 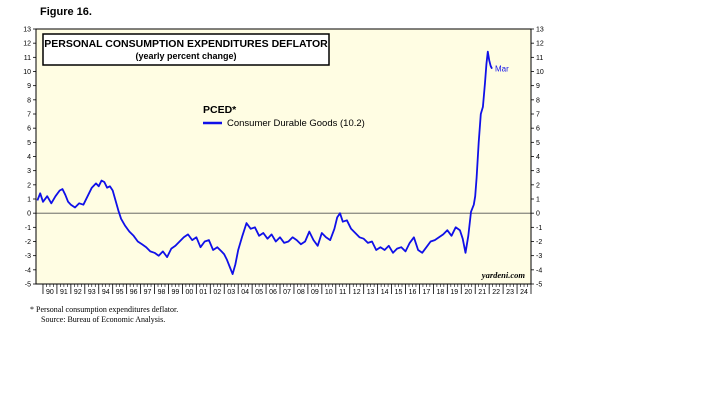 I want to click on chart-subtitle: (yearly percent change), so click(x=185, y=56).